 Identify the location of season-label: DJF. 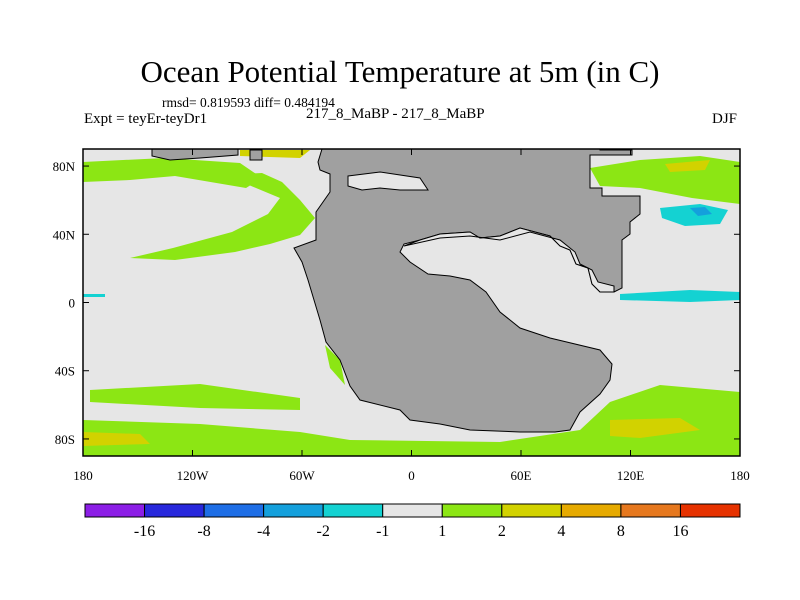
(725, 119).